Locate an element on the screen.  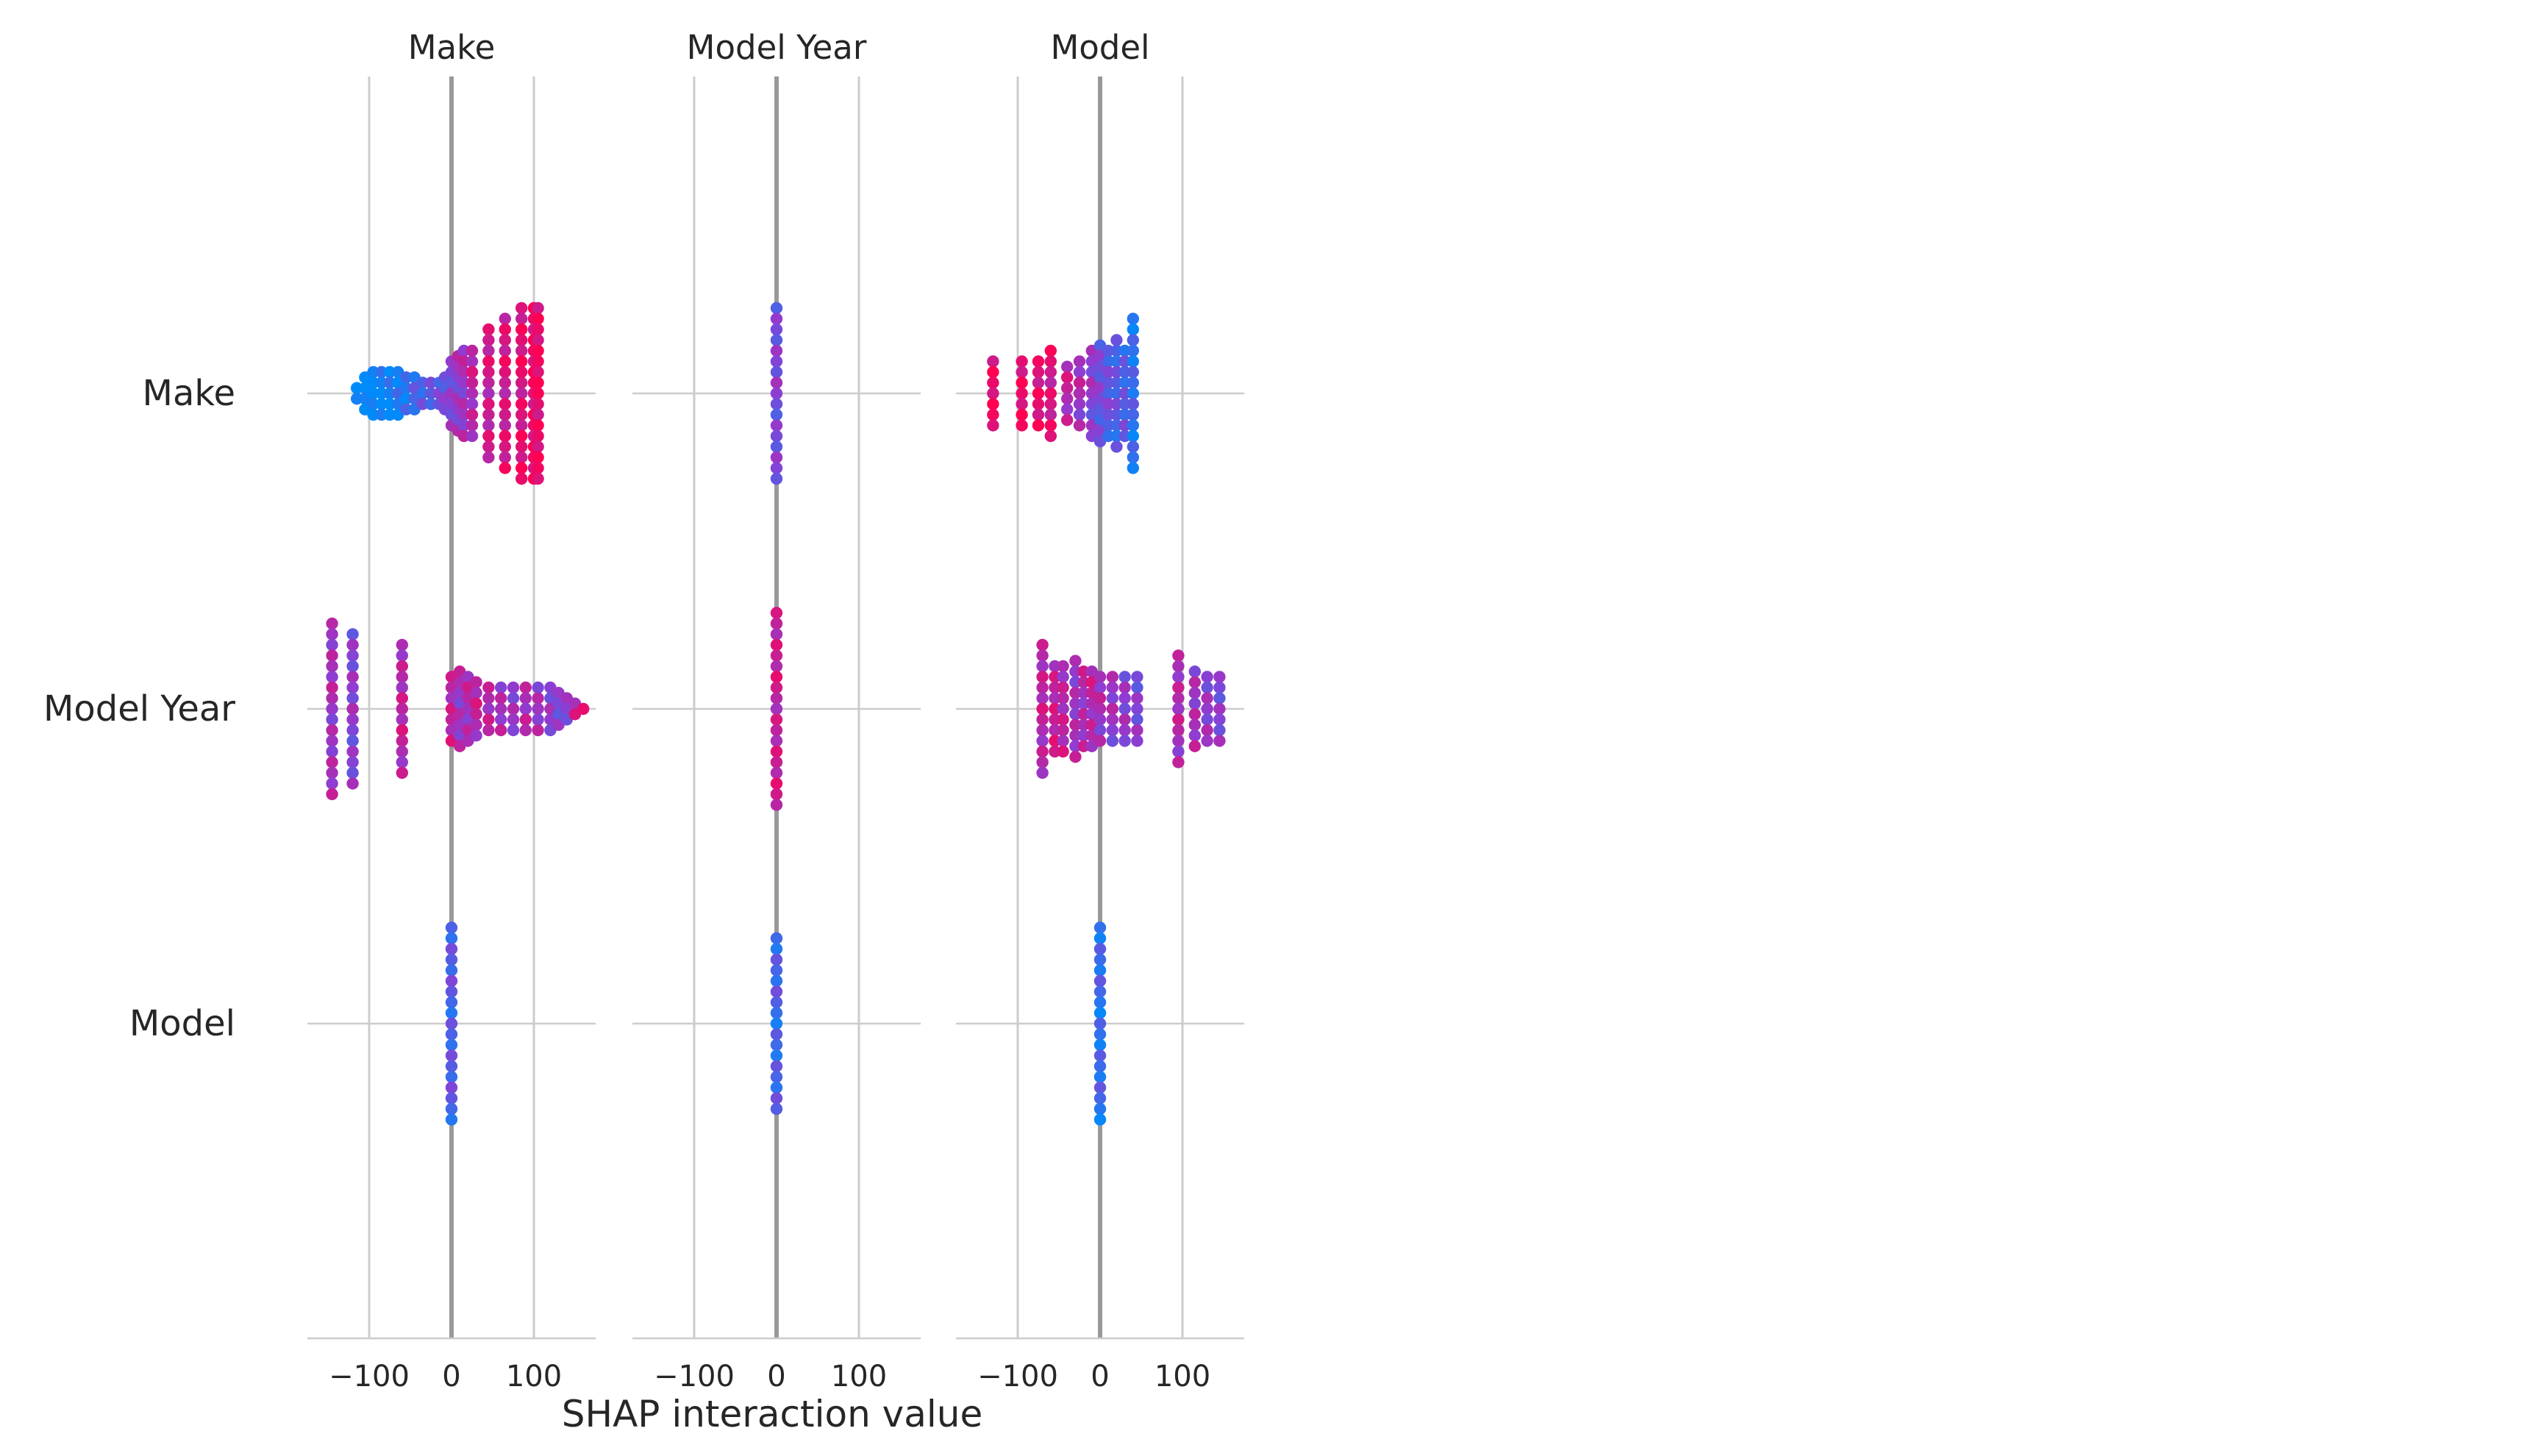
x-tick-label: 100 is located at coordinates (859, 1376).